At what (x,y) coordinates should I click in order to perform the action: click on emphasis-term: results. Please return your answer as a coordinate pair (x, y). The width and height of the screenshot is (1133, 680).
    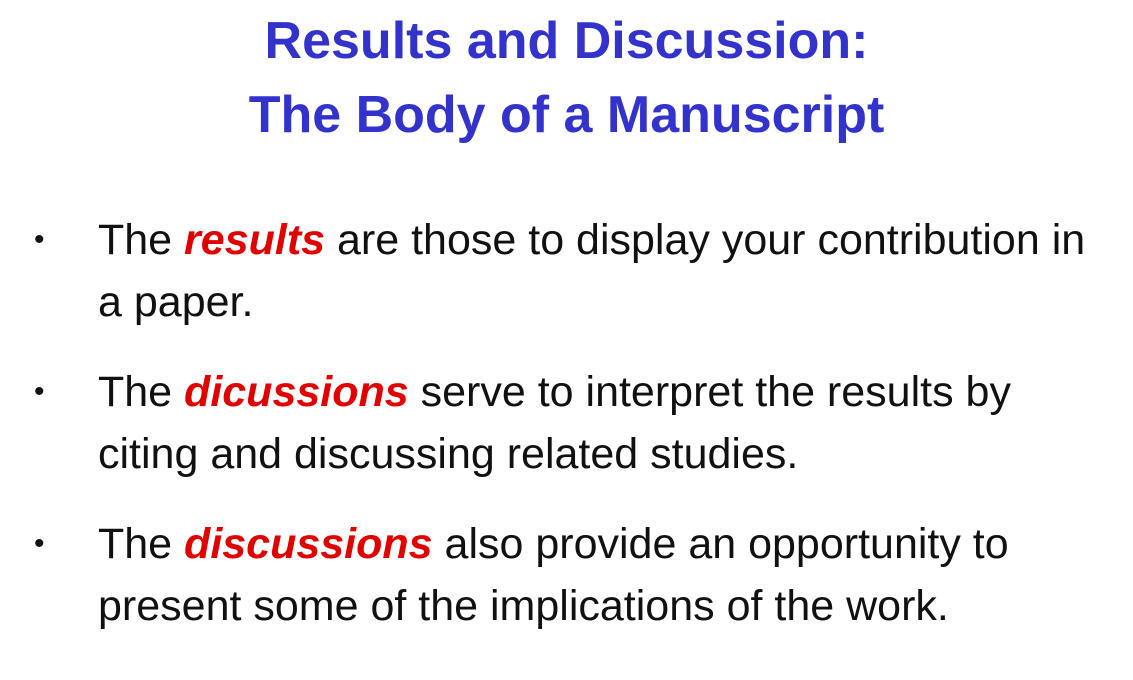
    Looking at the image, I should click on (255, 240).